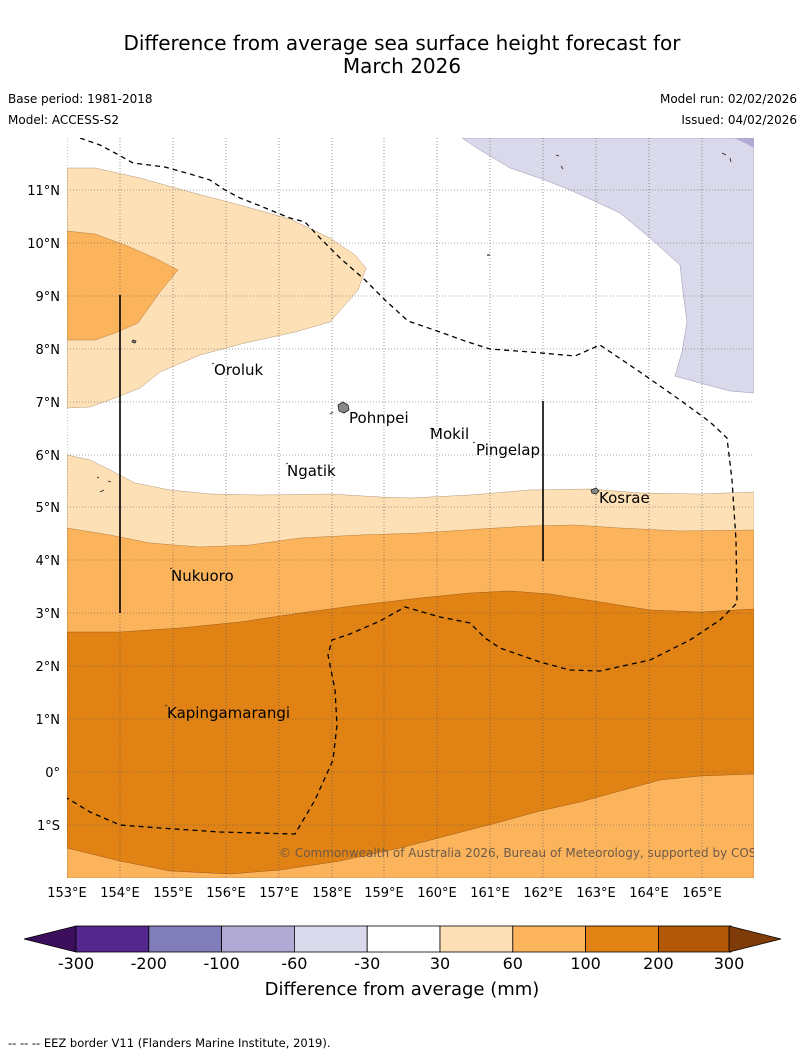 This screenshot has width=804, height=1058. What do you see at coordinates (134, 341) in the screenshot?
I see `oroluk-islet` at bounding box center [134, 341].